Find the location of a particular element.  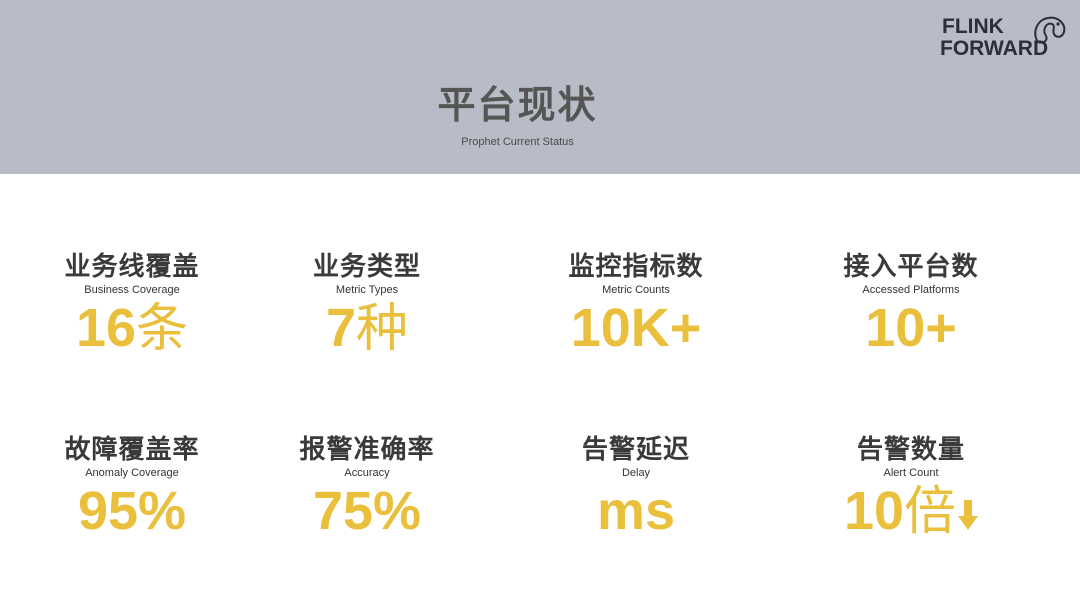

flink-forward-logo: FLINK FORWARD is located at coordinates (1005, 44).